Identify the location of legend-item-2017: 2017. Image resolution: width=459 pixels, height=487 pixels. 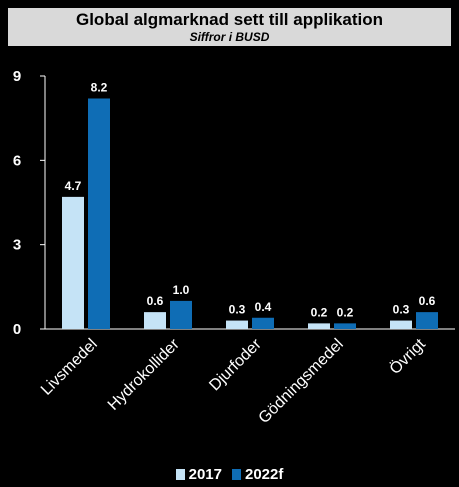
(198, 474).